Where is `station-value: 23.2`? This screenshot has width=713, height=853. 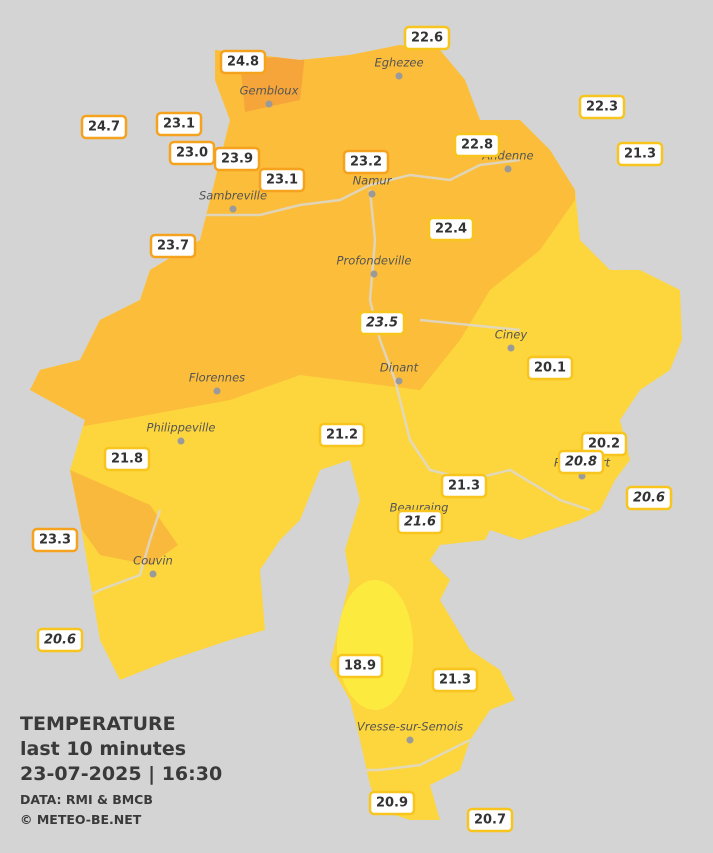
station-value: 23.2 is located at coordinates (366, 162).